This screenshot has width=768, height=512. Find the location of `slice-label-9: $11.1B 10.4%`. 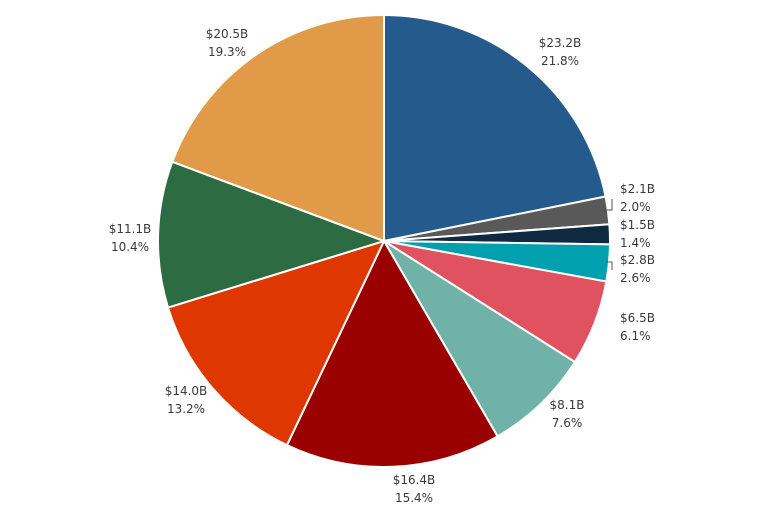

slice-label-9: $11.1B 10.4% is located at coordinates (130, 238).